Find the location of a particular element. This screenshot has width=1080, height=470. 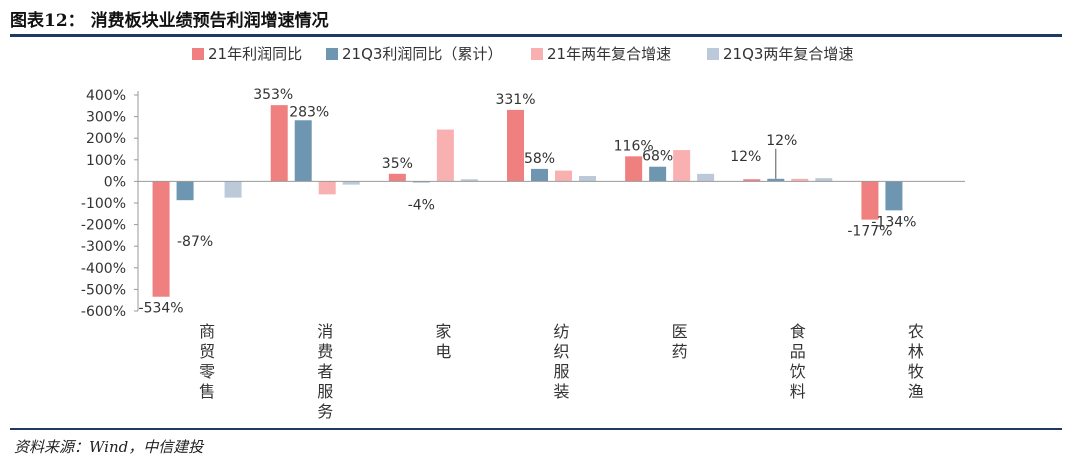

y-tick-label: -100% is located at coordinates (103, 204).